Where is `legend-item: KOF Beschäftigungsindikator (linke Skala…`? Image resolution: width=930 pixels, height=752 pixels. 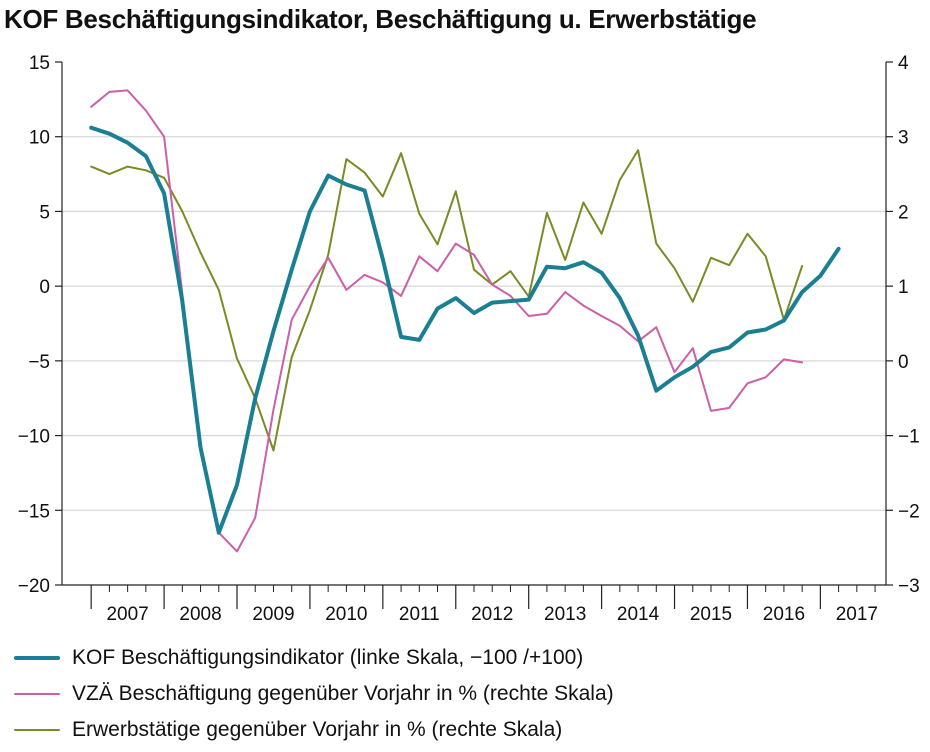 legend-item: KOF Beschäftigungsindikator (linke Skala… is located at coordinates (314, 658).